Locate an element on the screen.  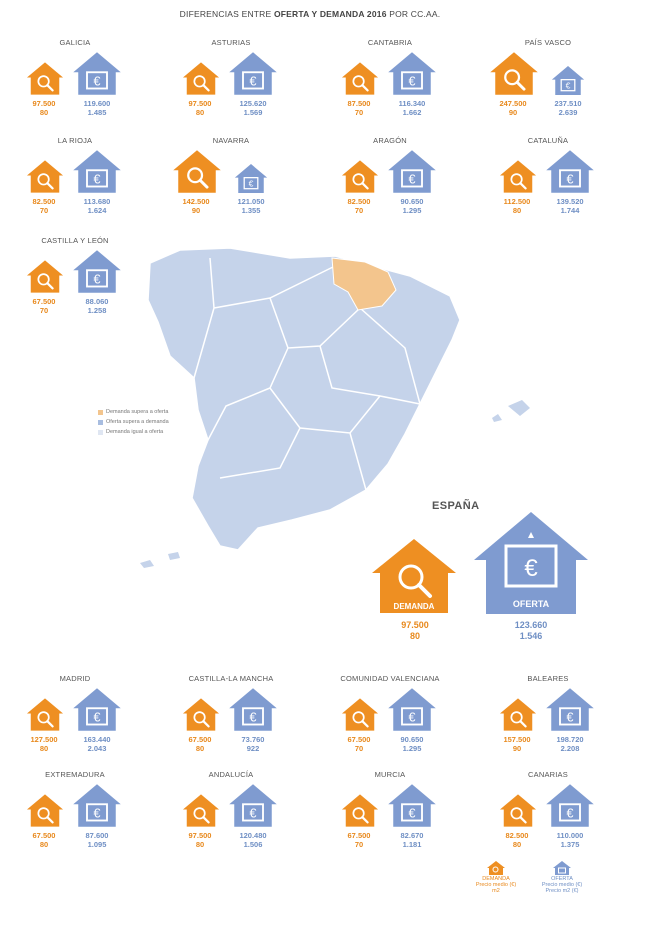
oferta-values: 116.340 1.662 is located at coordinates (412, 108).